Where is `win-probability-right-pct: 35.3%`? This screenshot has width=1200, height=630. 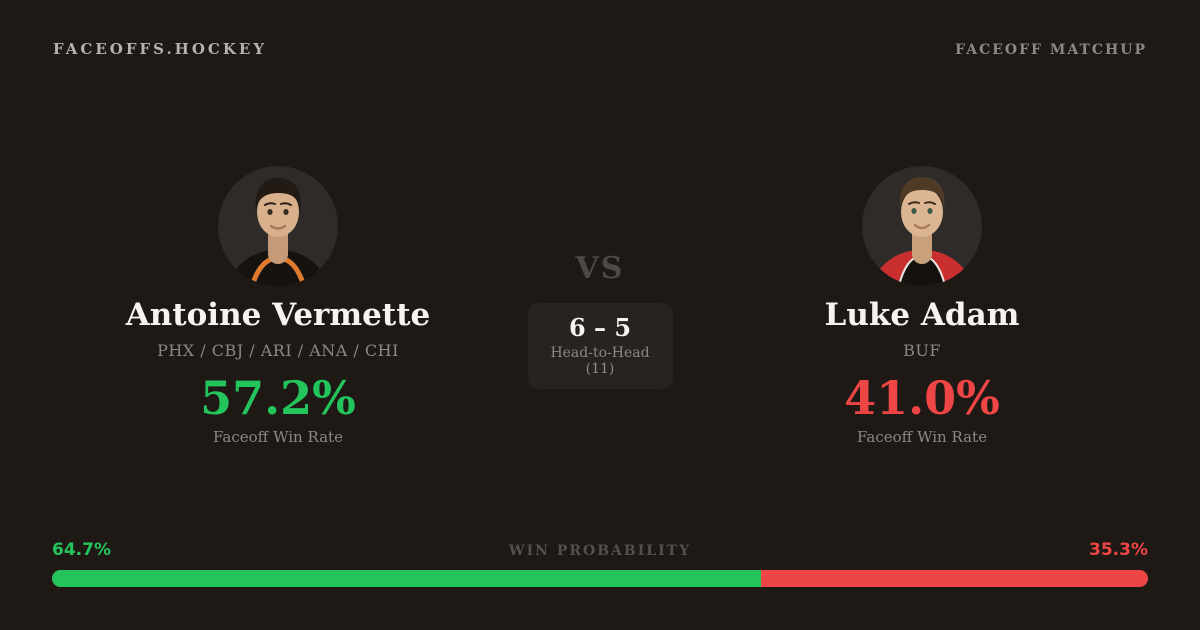 win-probability-right-pct: 35.3% is located at coordinates (1118, 550).